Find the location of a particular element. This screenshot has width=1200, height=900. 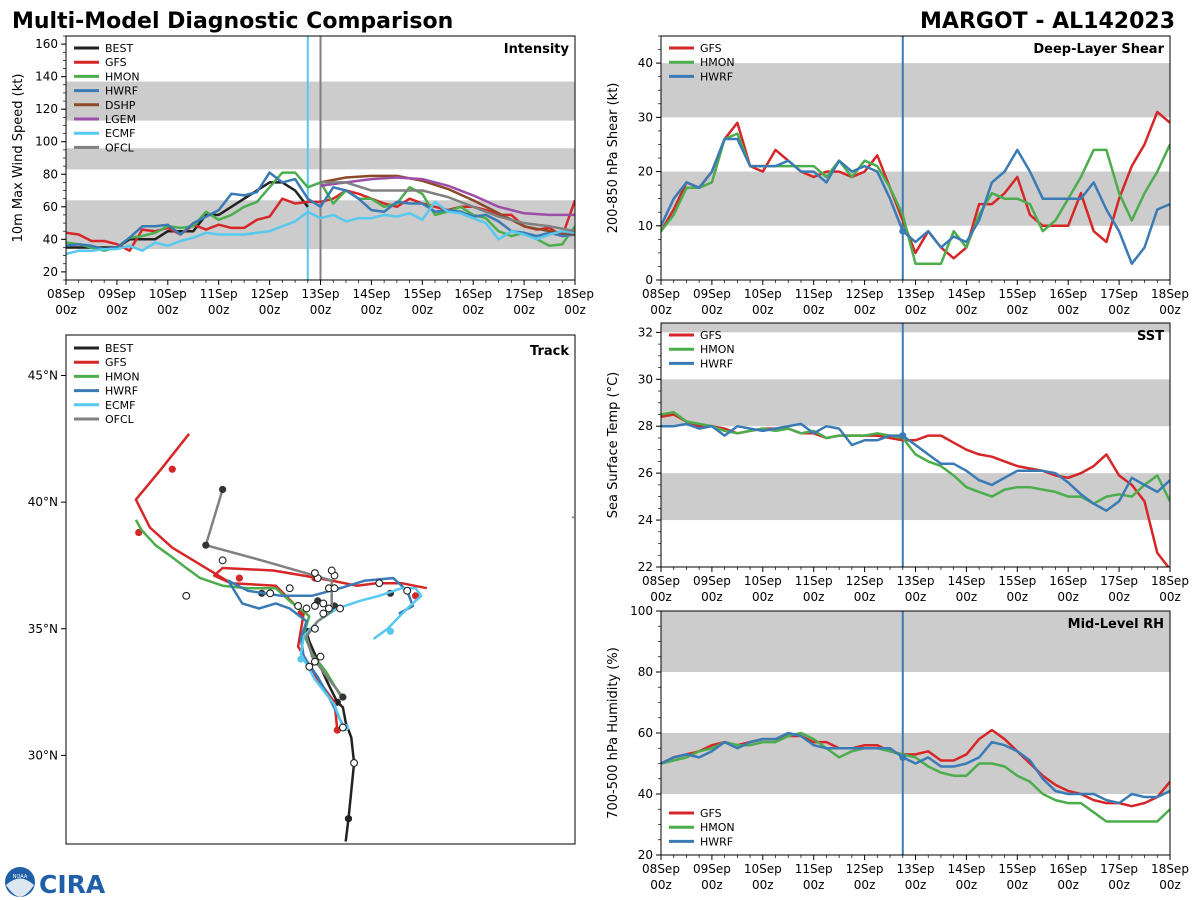

shear-series-gfs-line is located at coordinates (915, 185).